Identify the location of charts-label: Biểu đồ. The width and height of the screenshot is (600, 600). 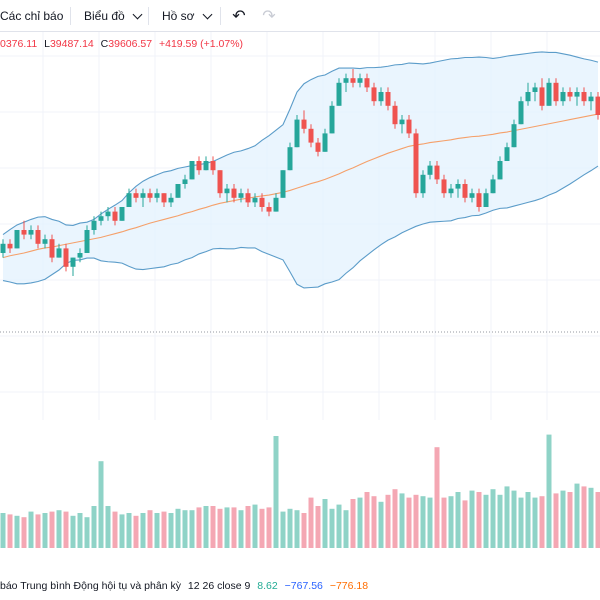
(104, 16).